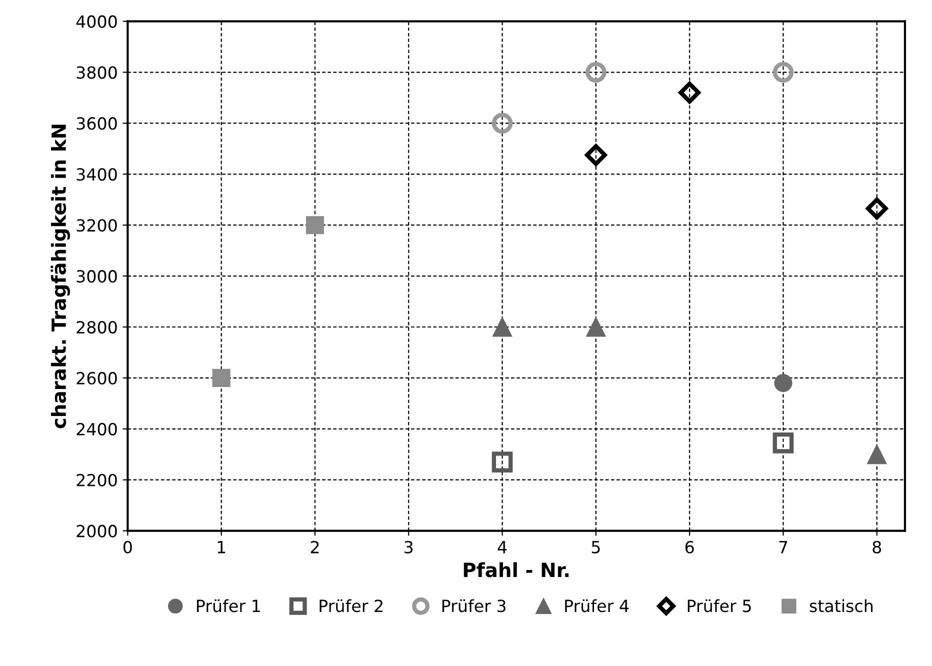  What do you see at coordinates (408, 547) in the screenshot?
I see `x-tick-label: 3` at bounding box center [408, 547].